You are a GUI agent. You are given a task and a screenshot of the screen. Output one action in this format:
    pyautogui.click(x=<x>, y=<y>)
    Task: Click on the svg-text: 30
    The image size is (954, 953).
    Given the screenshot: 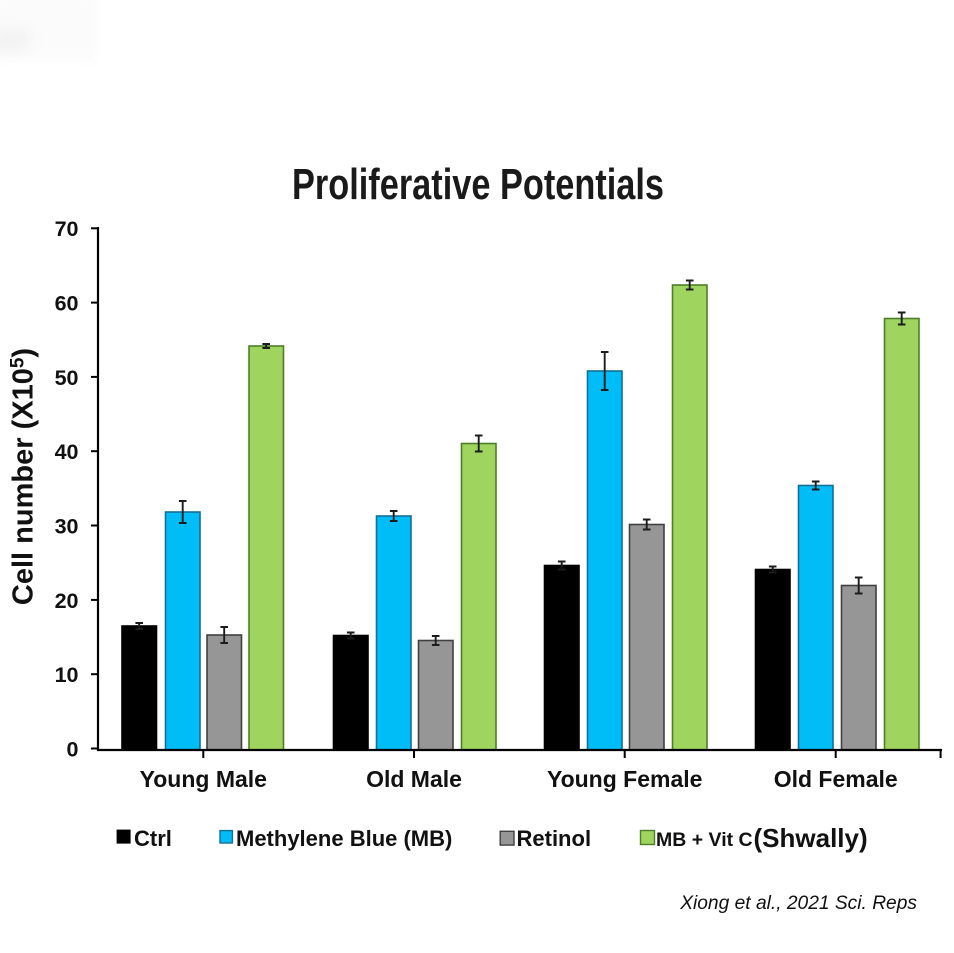 What is the action you would take?
    pyautogui.click(x=67, y=526)
    